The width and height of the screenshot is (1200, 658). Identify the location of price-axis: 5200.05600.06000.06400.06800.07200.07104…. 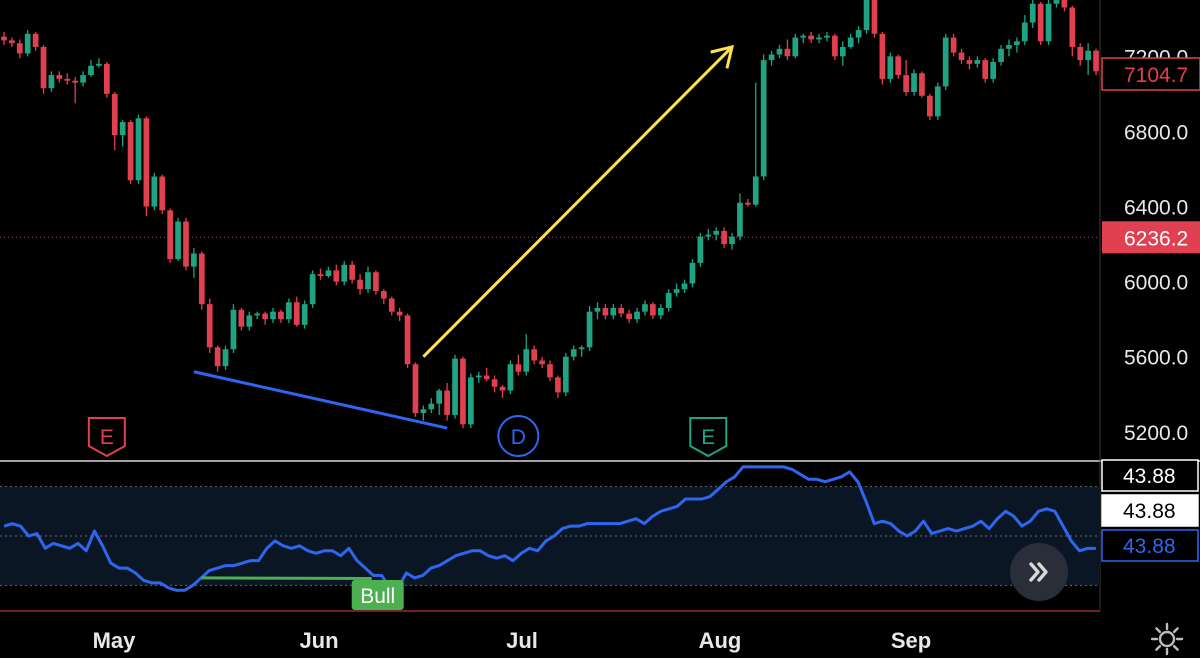
(1150, 304).